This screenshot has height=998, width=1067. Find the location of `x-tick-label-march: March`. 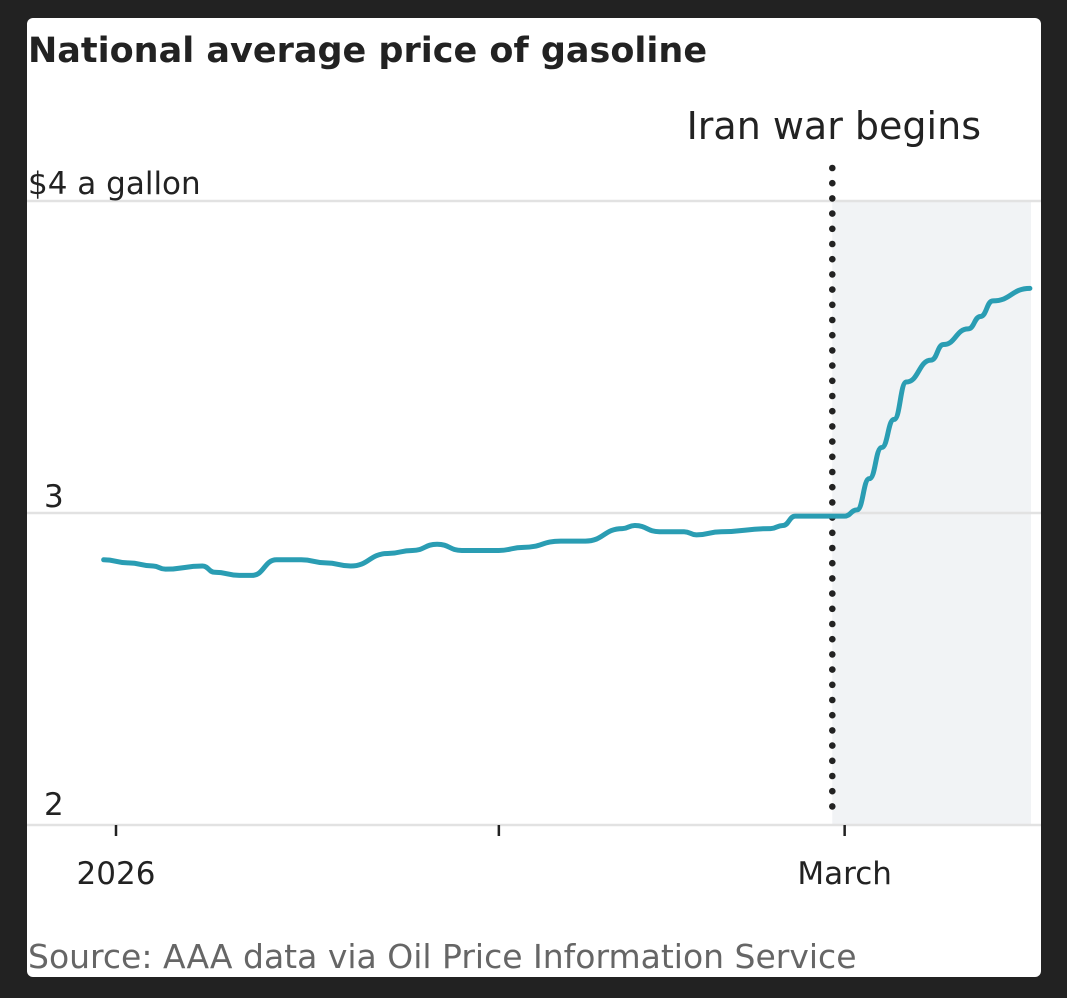

x-tick-label-march: March is located at coordinates (844, 874).